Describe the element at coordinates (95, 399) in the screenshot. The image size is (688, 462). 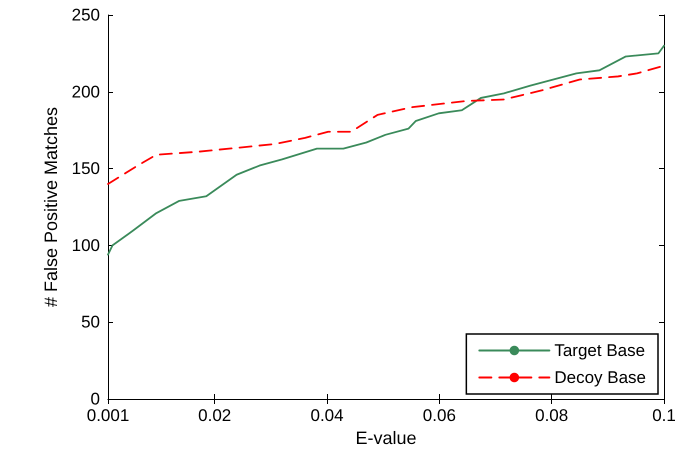
I see `y-tick-label: 0` at that location.